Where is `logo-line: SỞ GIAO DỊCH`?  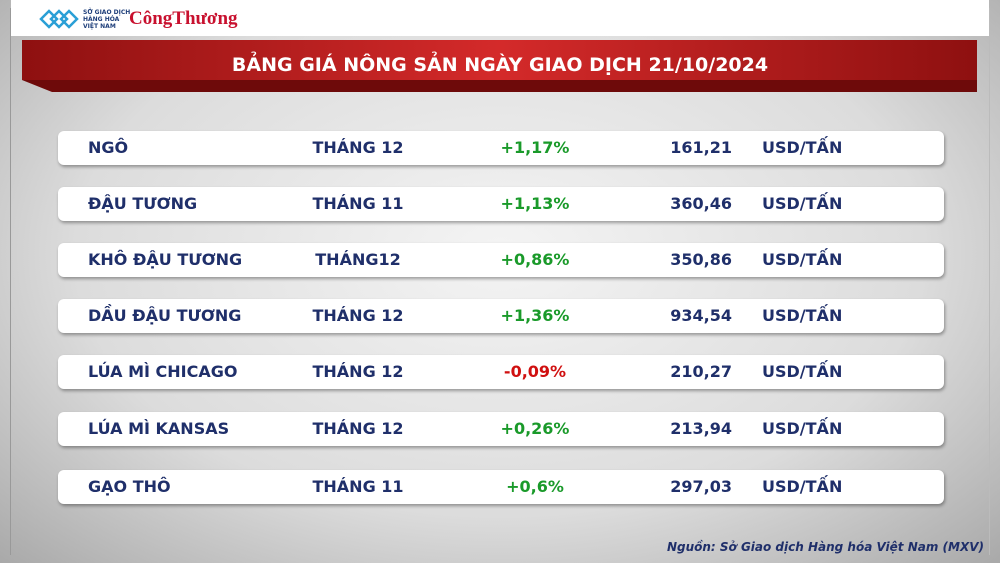 logo-line: SỞ GIAO DỊCH is located at coordinates (107, 12).